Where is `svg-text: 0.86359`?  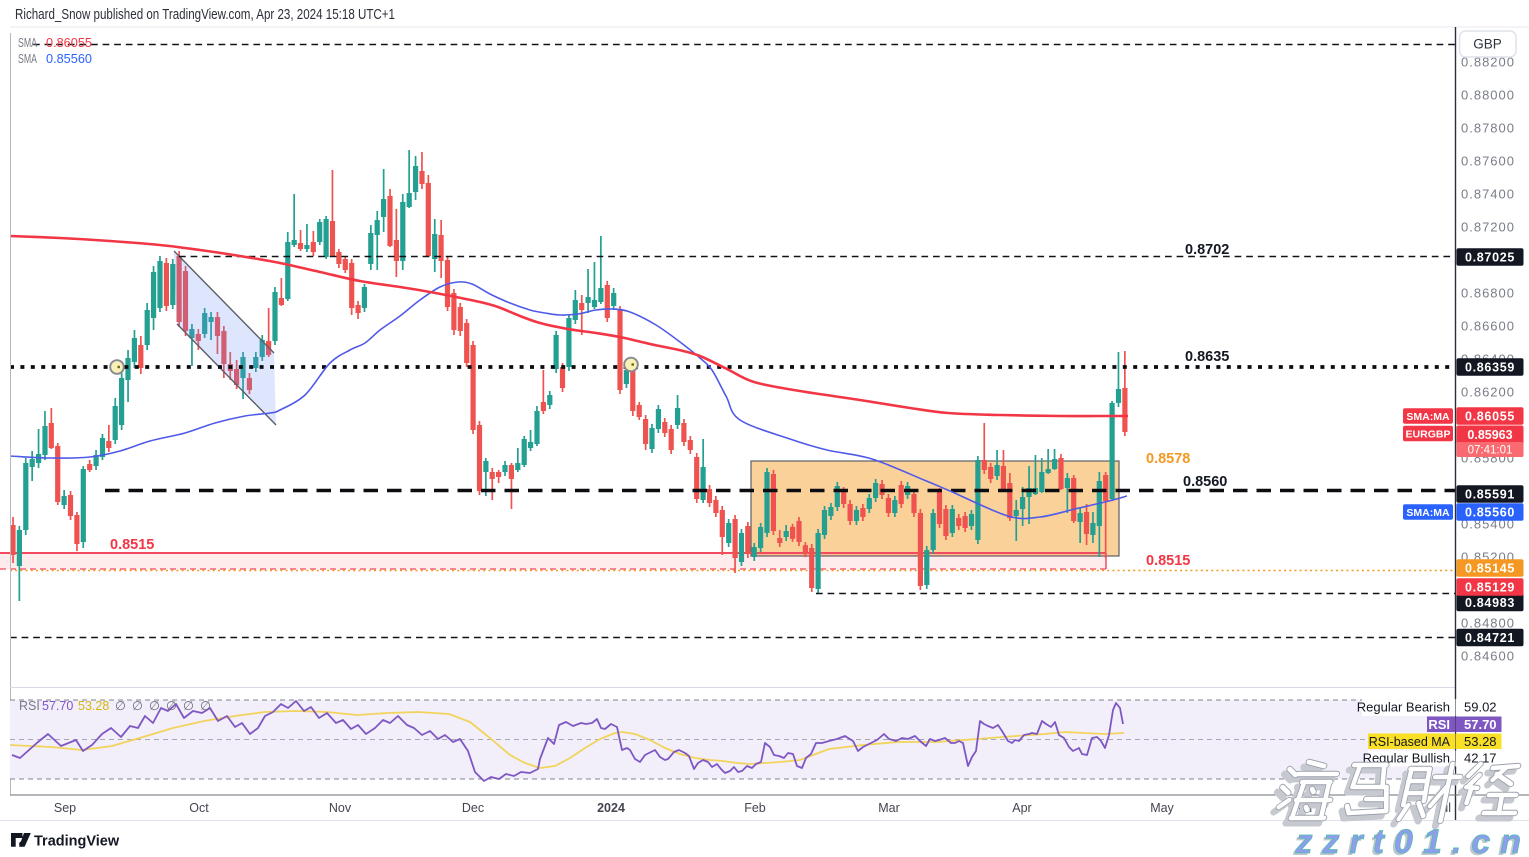 svg-text: 0.86359 is located at coordinates (1490, 368).